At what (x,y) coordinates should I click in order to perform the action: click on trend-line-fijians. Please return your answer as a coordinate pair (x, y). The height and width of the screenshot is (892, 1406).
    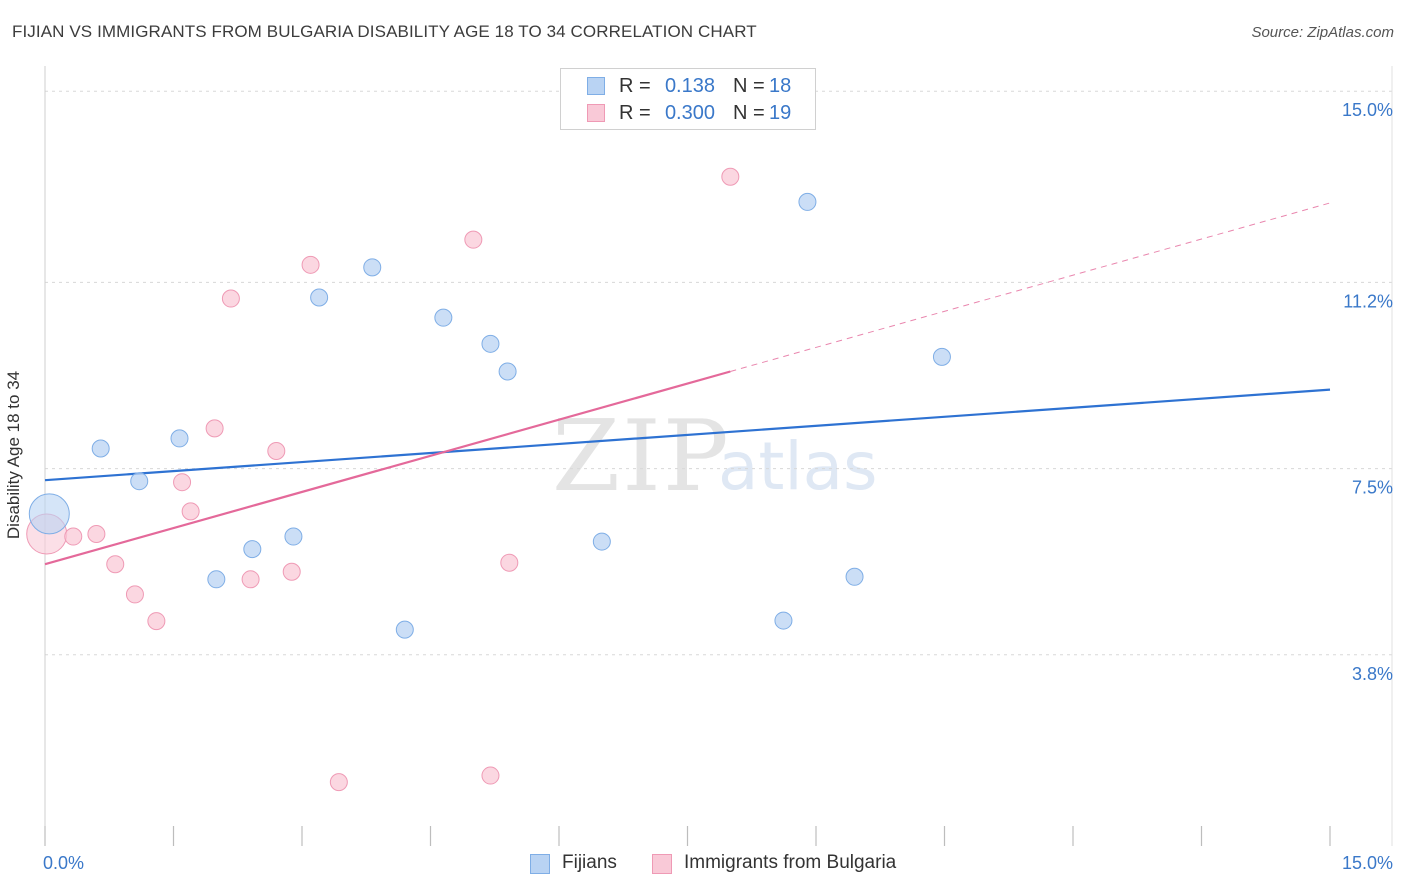
    Looking at the image, I should click on (687, 435).